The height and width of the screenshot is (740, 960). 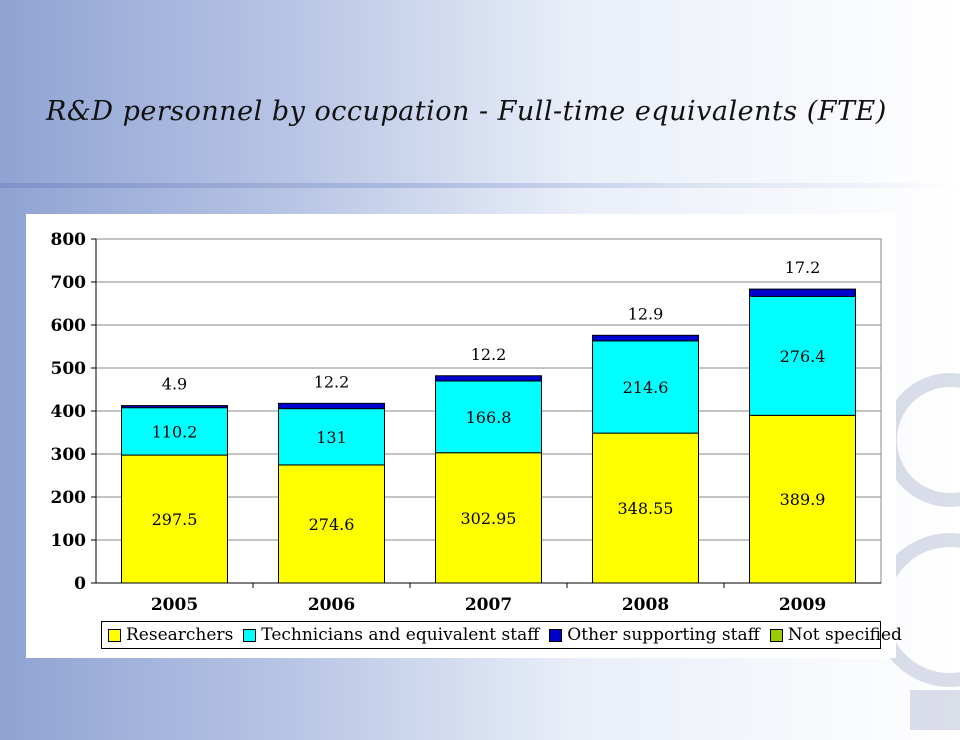 I want to click on legend-swatch-not-specified, so click(x=776, y=635).